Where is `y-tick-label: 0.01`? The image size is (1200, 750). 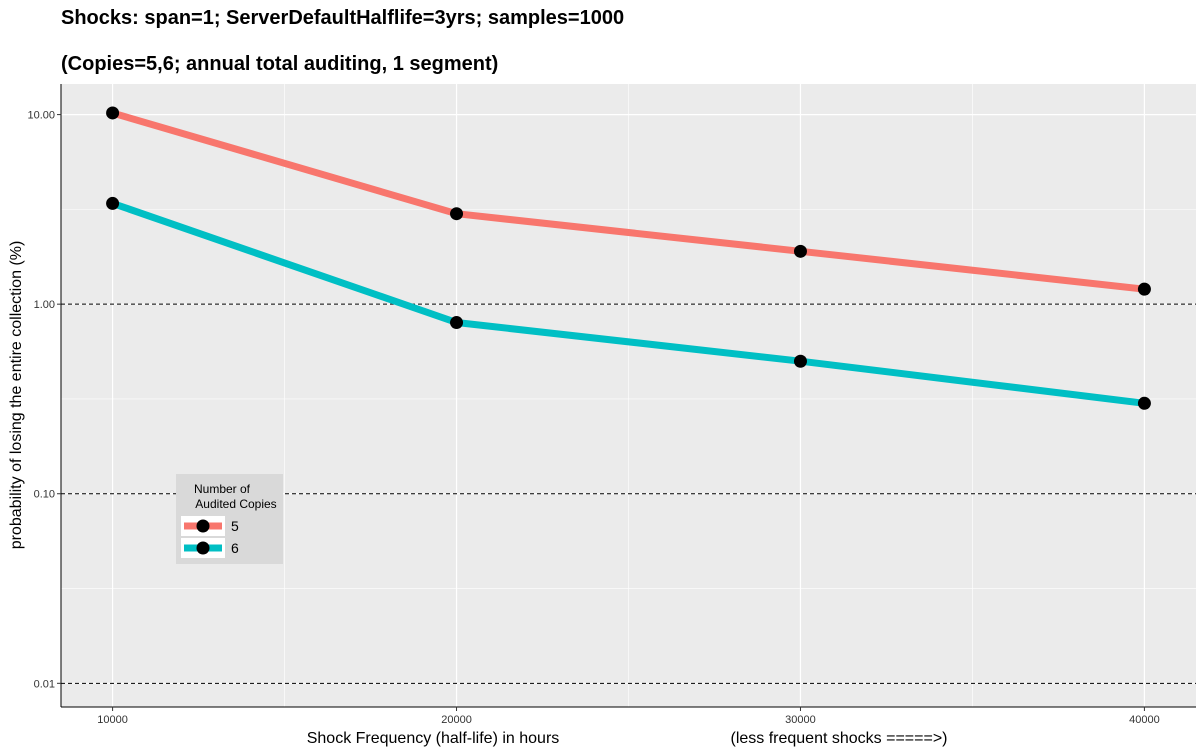
y-tick-label: 0.01 is located at coordinates (44, 684).